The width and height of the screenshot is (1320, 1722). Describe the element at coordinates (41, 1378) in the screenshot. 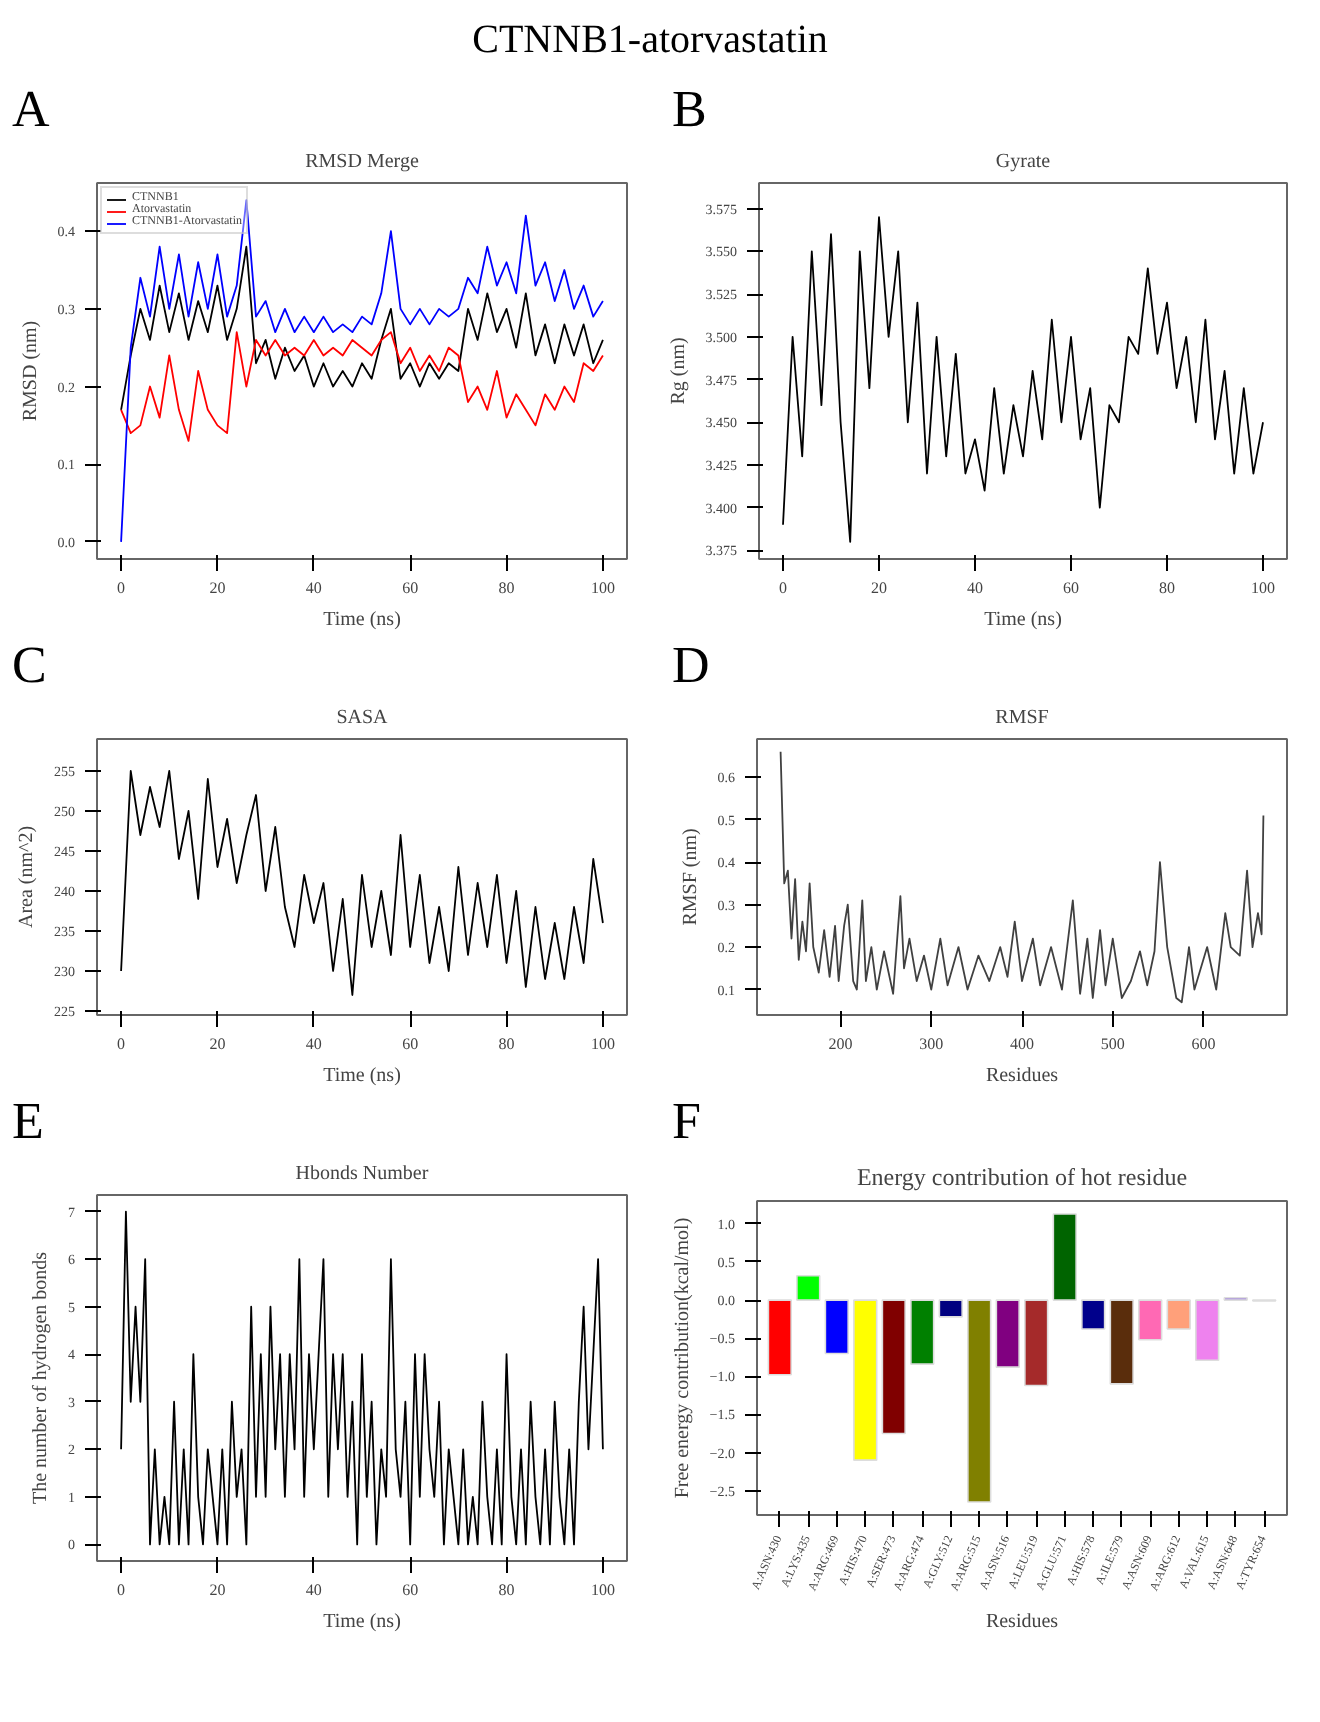

I see `y-axis-title: The number of hydrogen bonds` at that location.